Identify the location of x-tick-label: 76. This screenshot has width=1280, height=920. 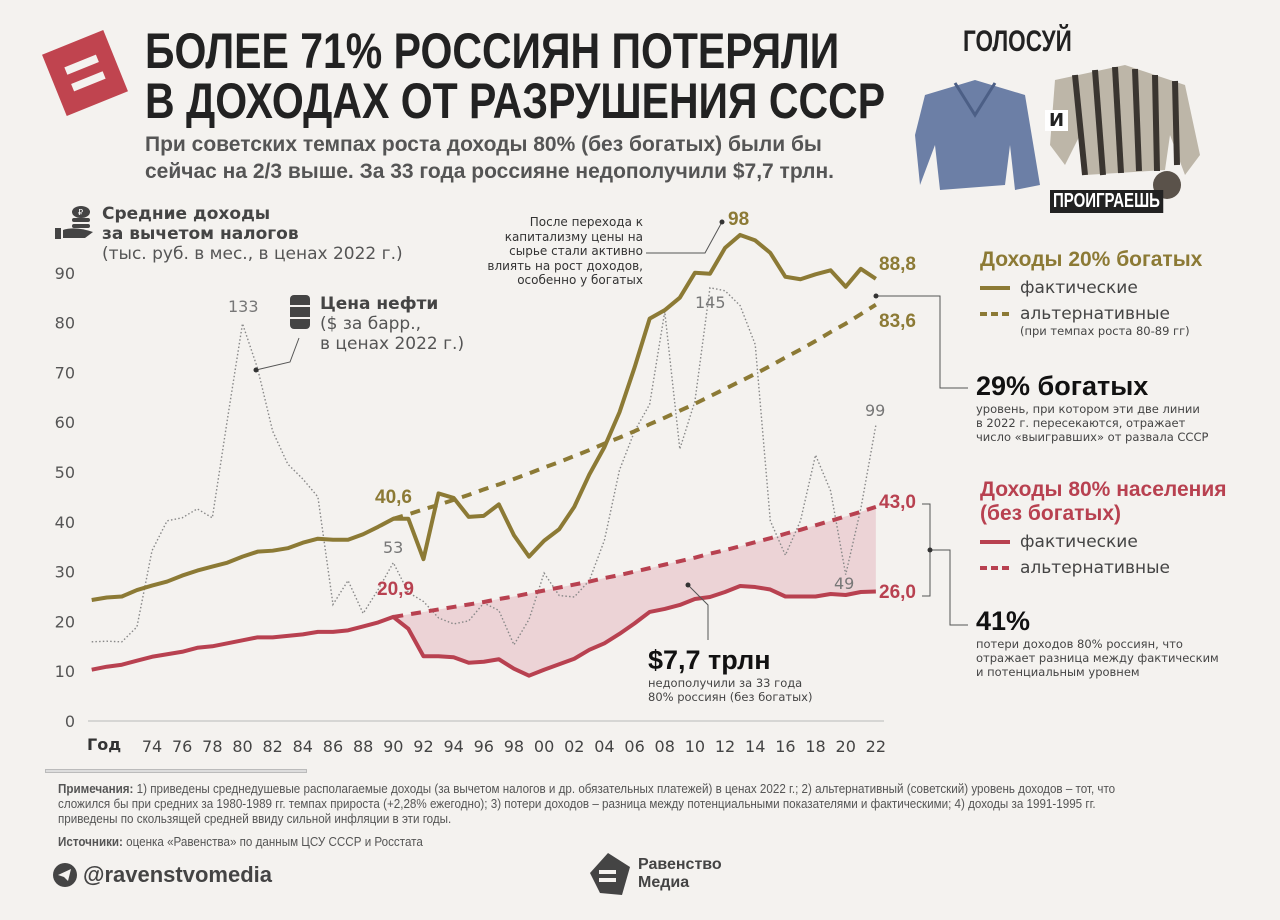
(182, 746).